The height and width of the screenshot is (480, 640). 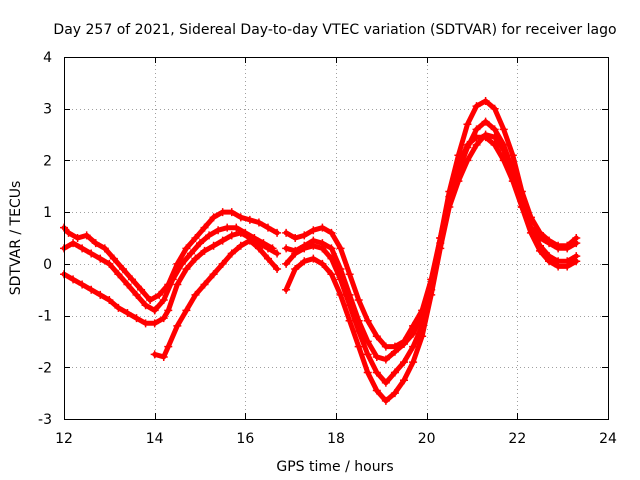 I want to click on y-tick-label: -2, so click(x=45, y=368).